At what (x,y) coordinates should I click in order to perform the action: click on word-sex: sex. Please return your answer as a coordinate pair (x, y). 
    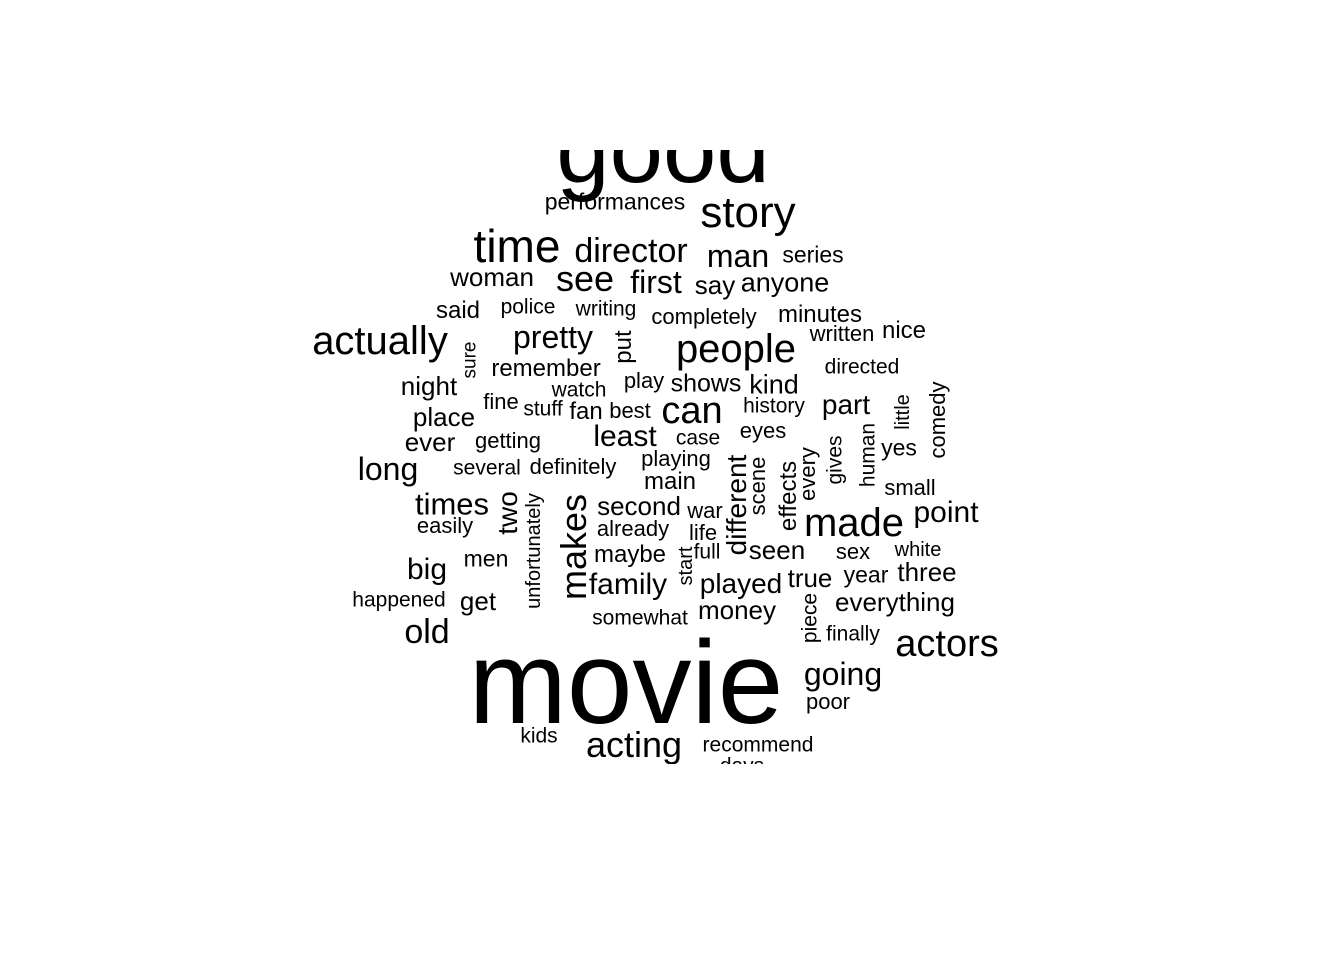
    Looking at the image, I should click on (853, 551).